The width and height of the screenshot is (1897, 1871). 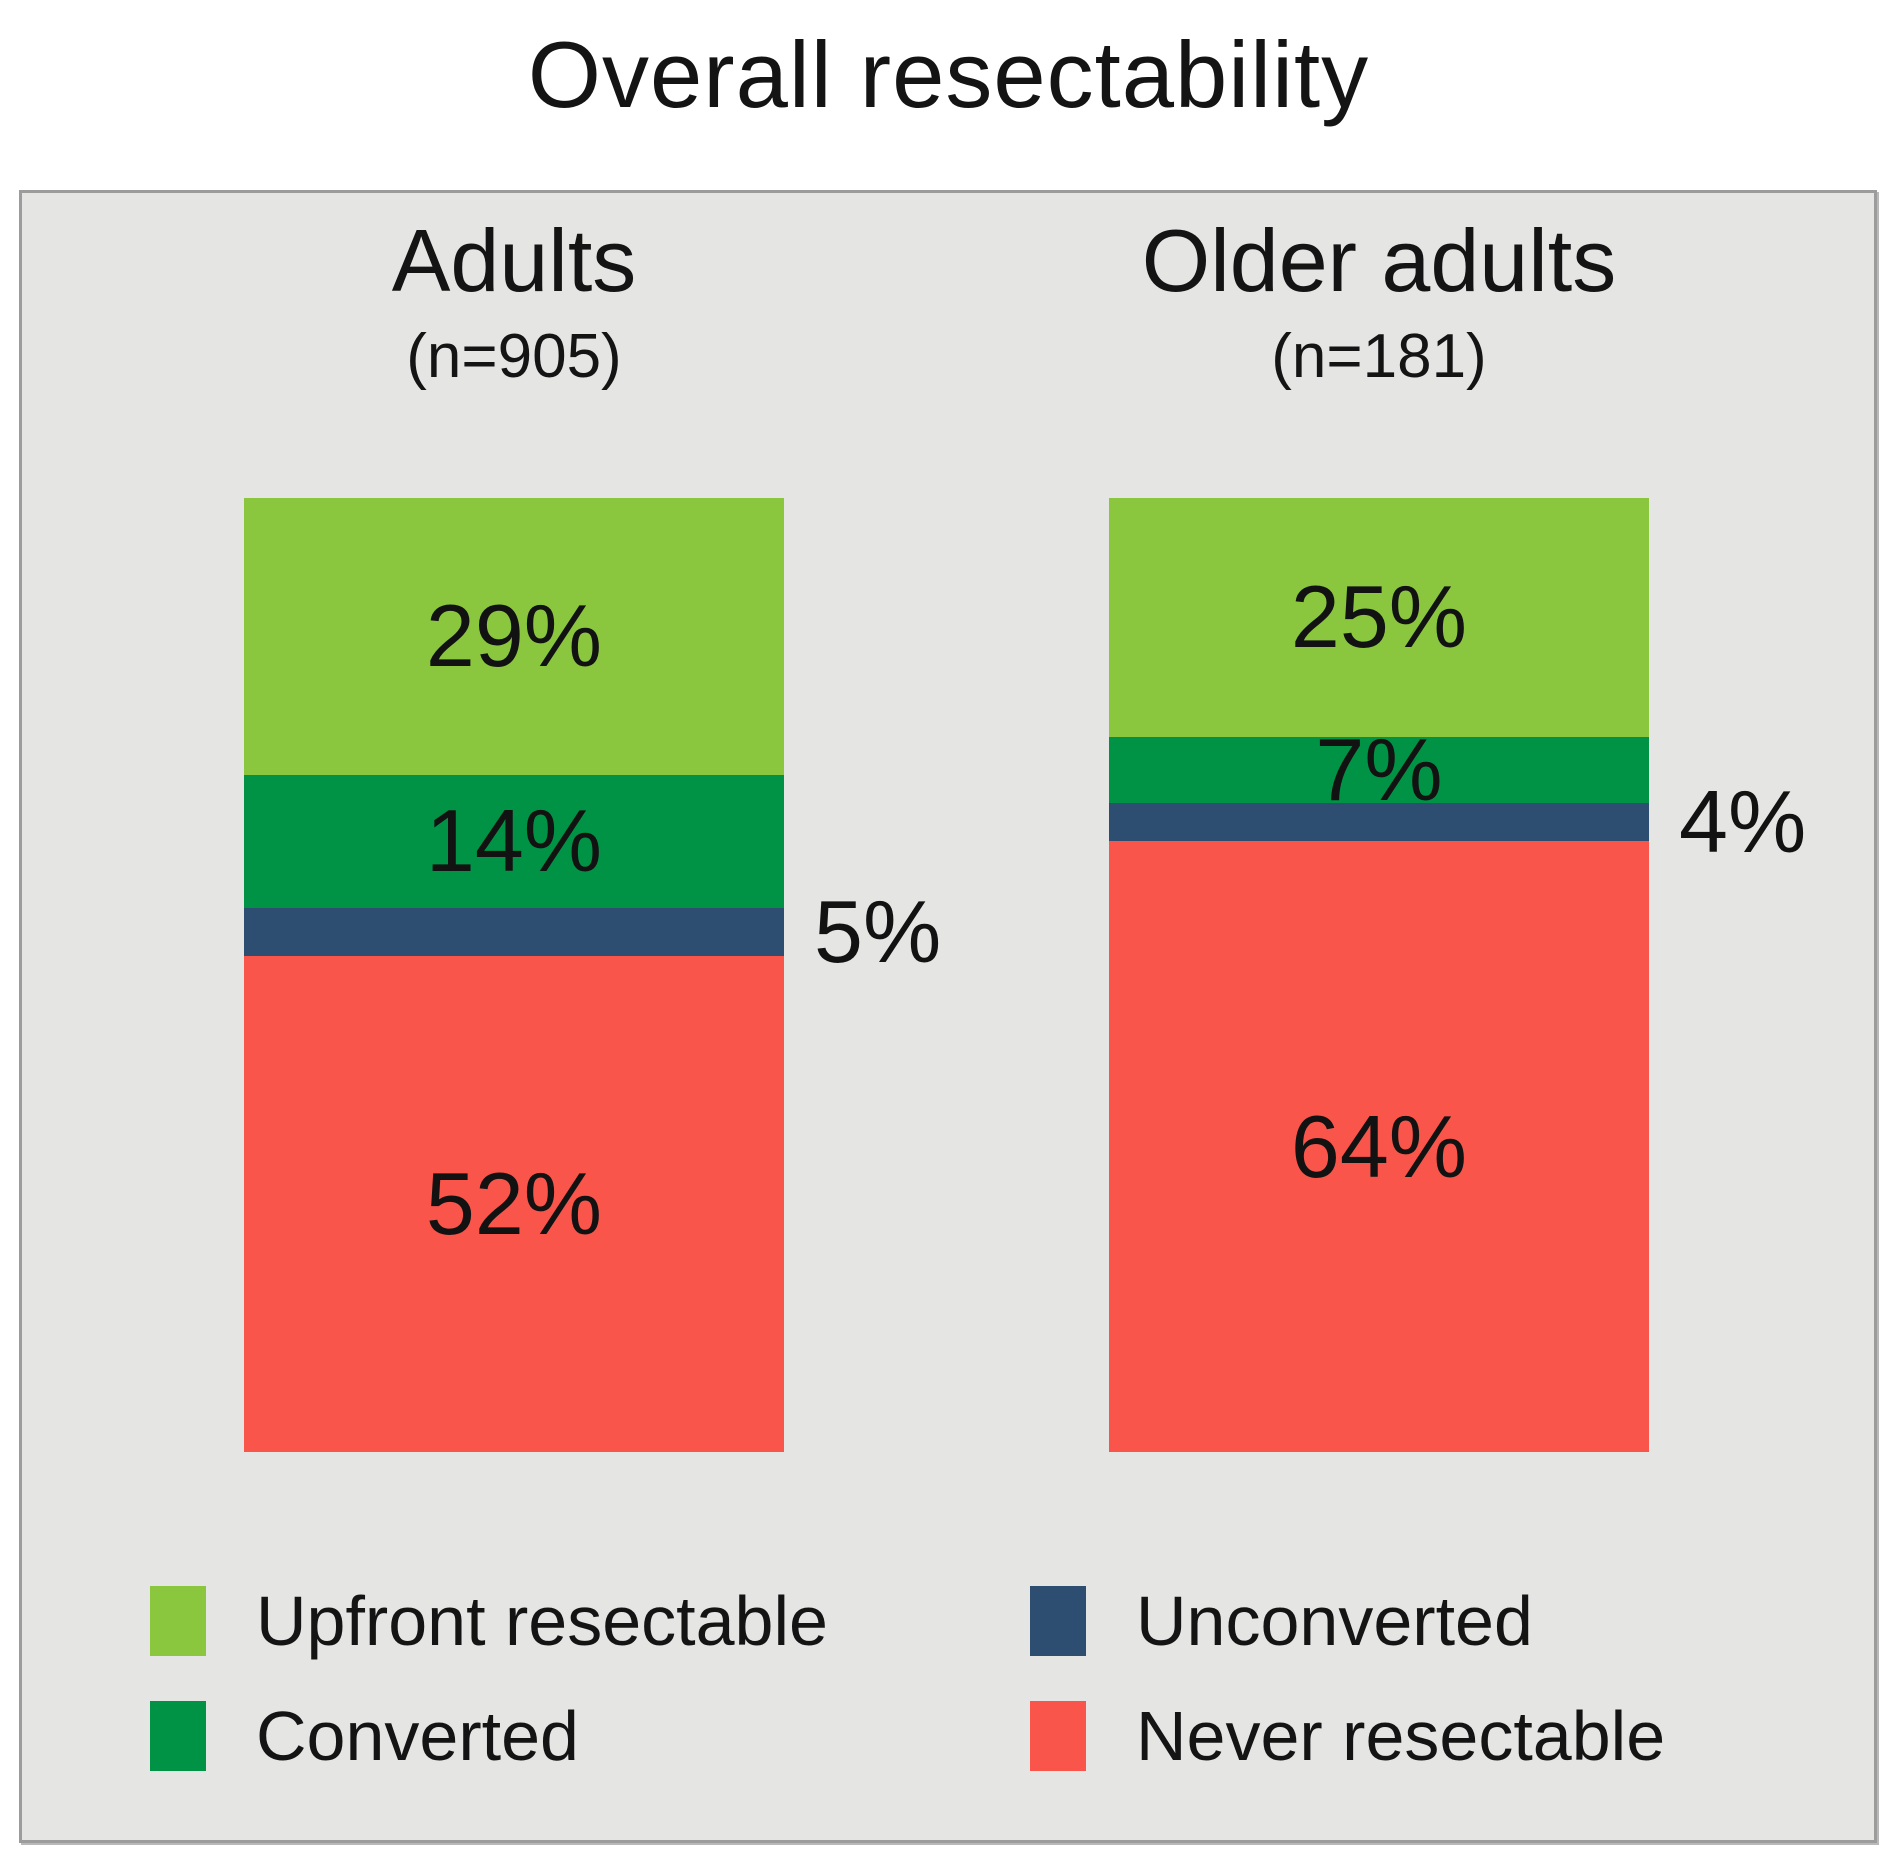 I want to click on segment-value-label: 14%, so click(x=514, y=841).